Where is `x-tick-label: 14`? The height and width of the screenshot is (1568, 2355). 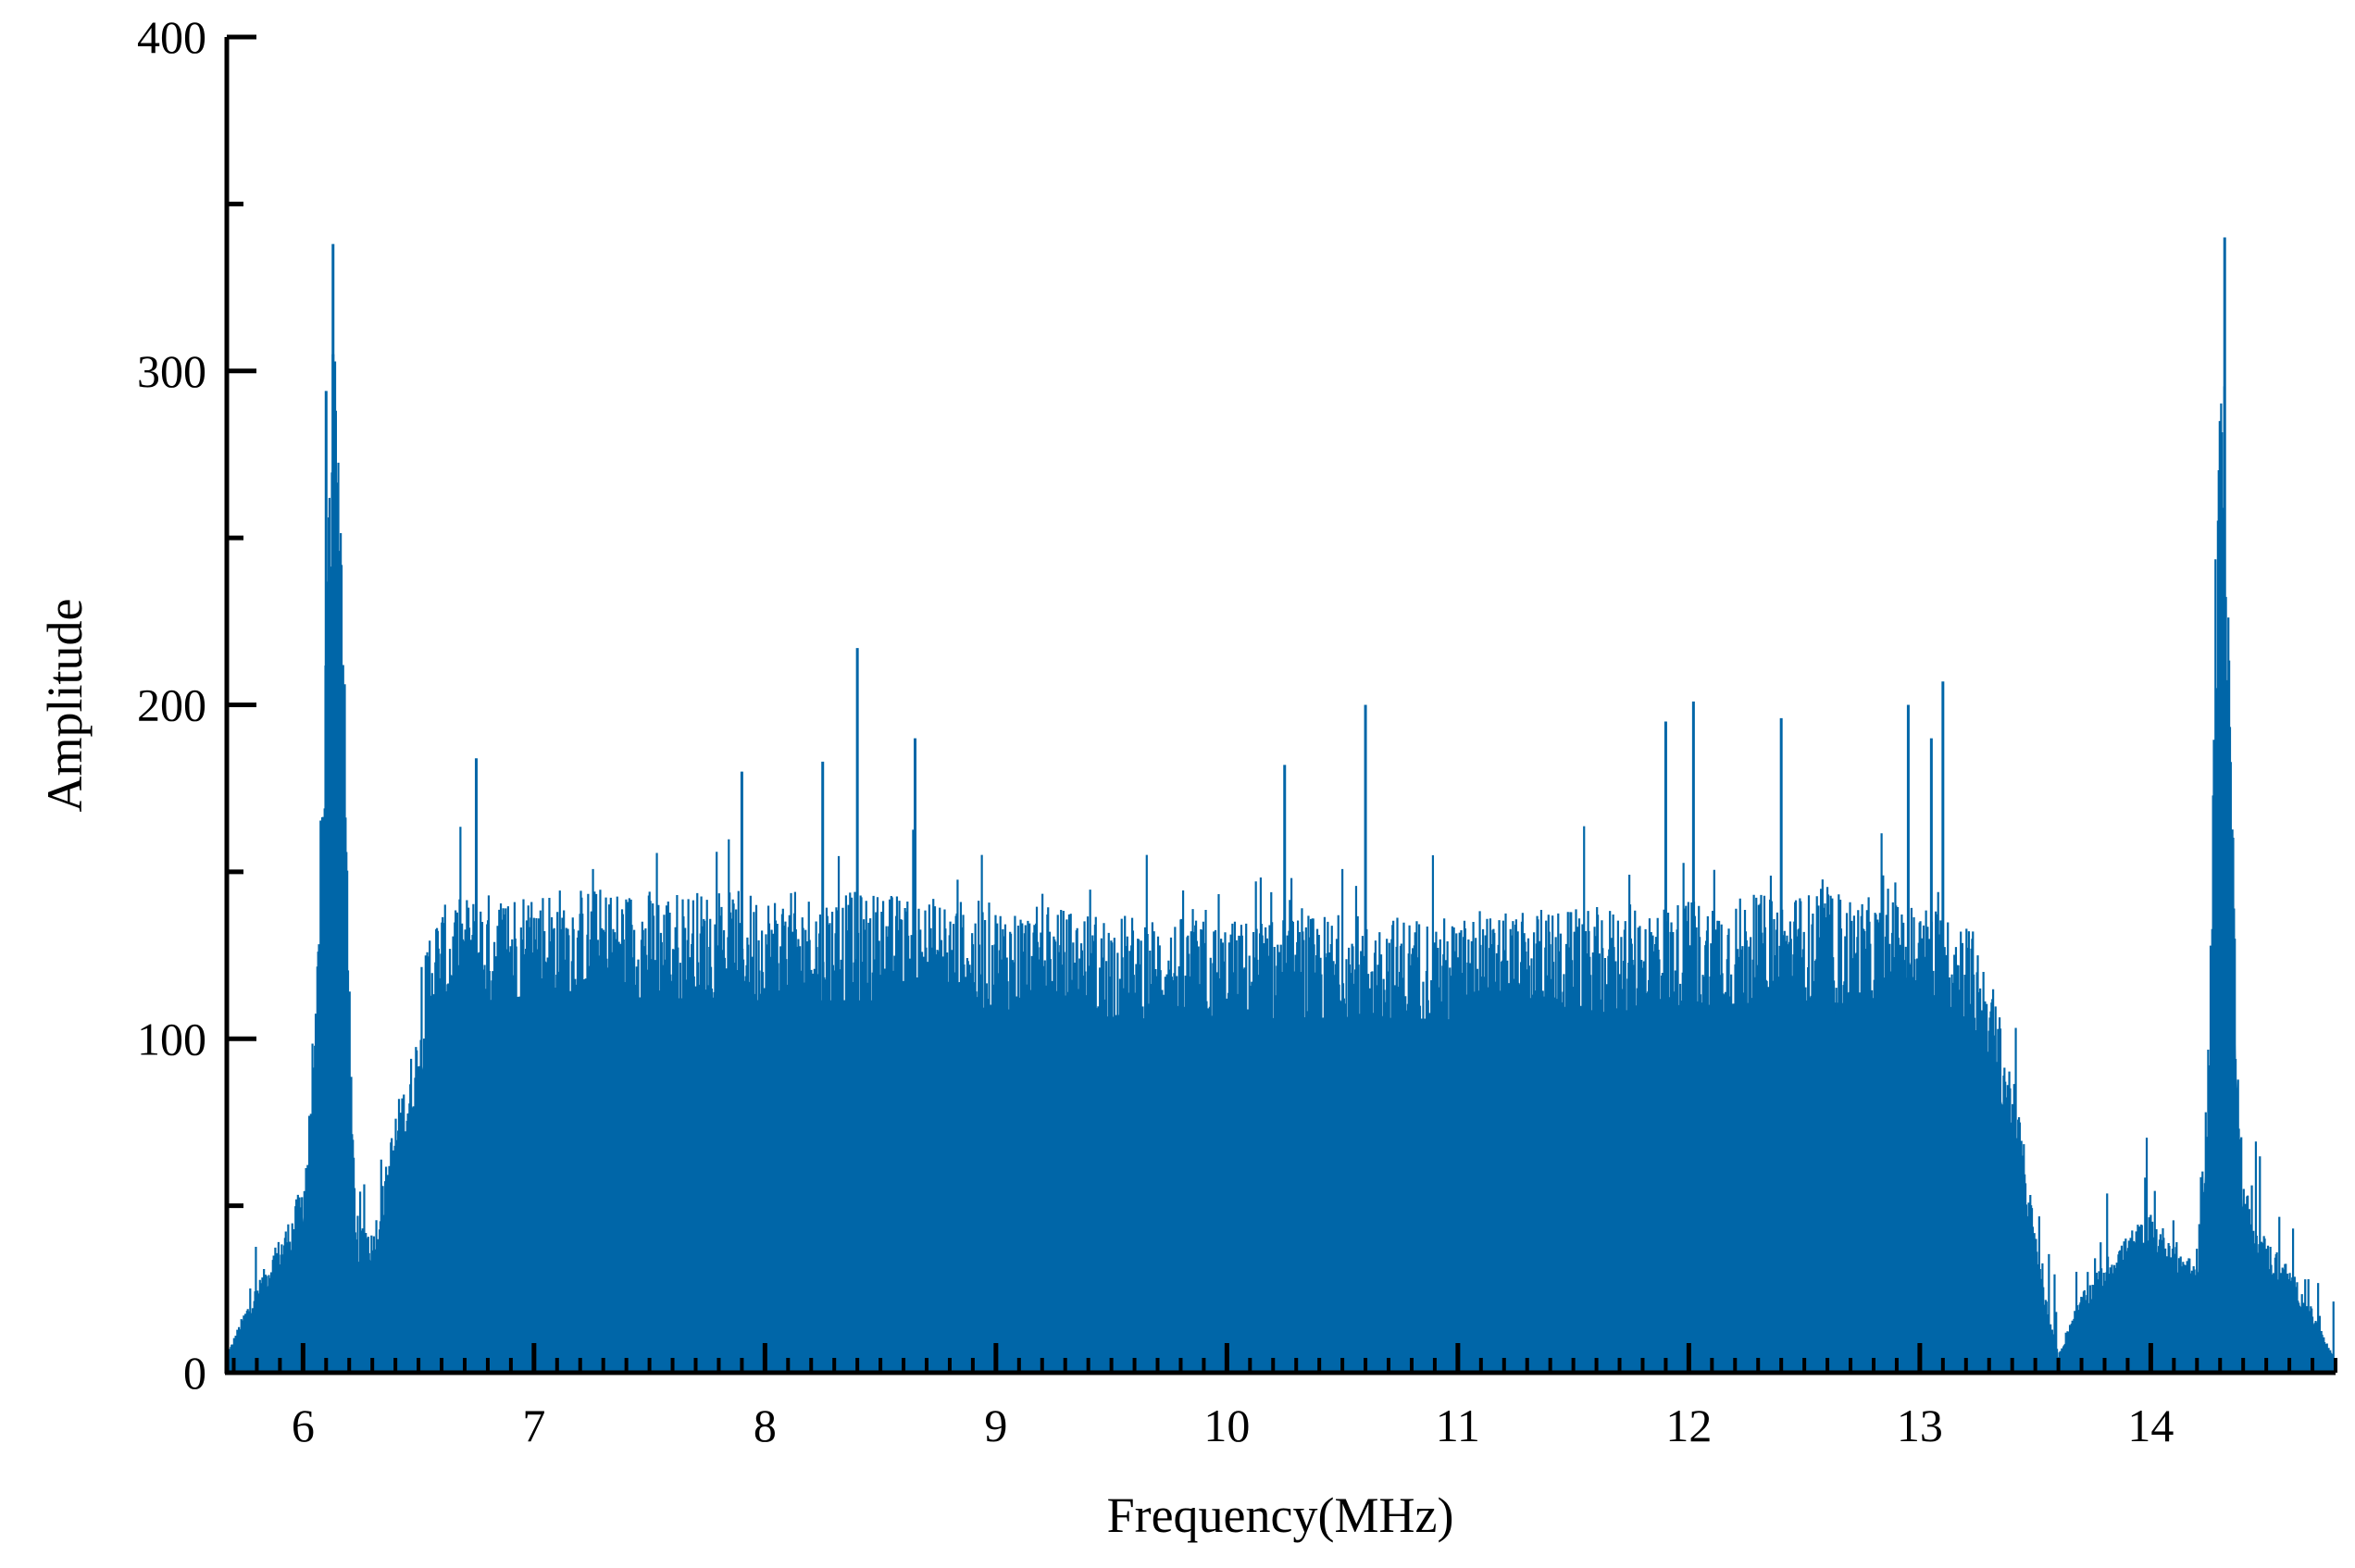 x-tick-label: 14 is located at coordinates (2150, 1425).